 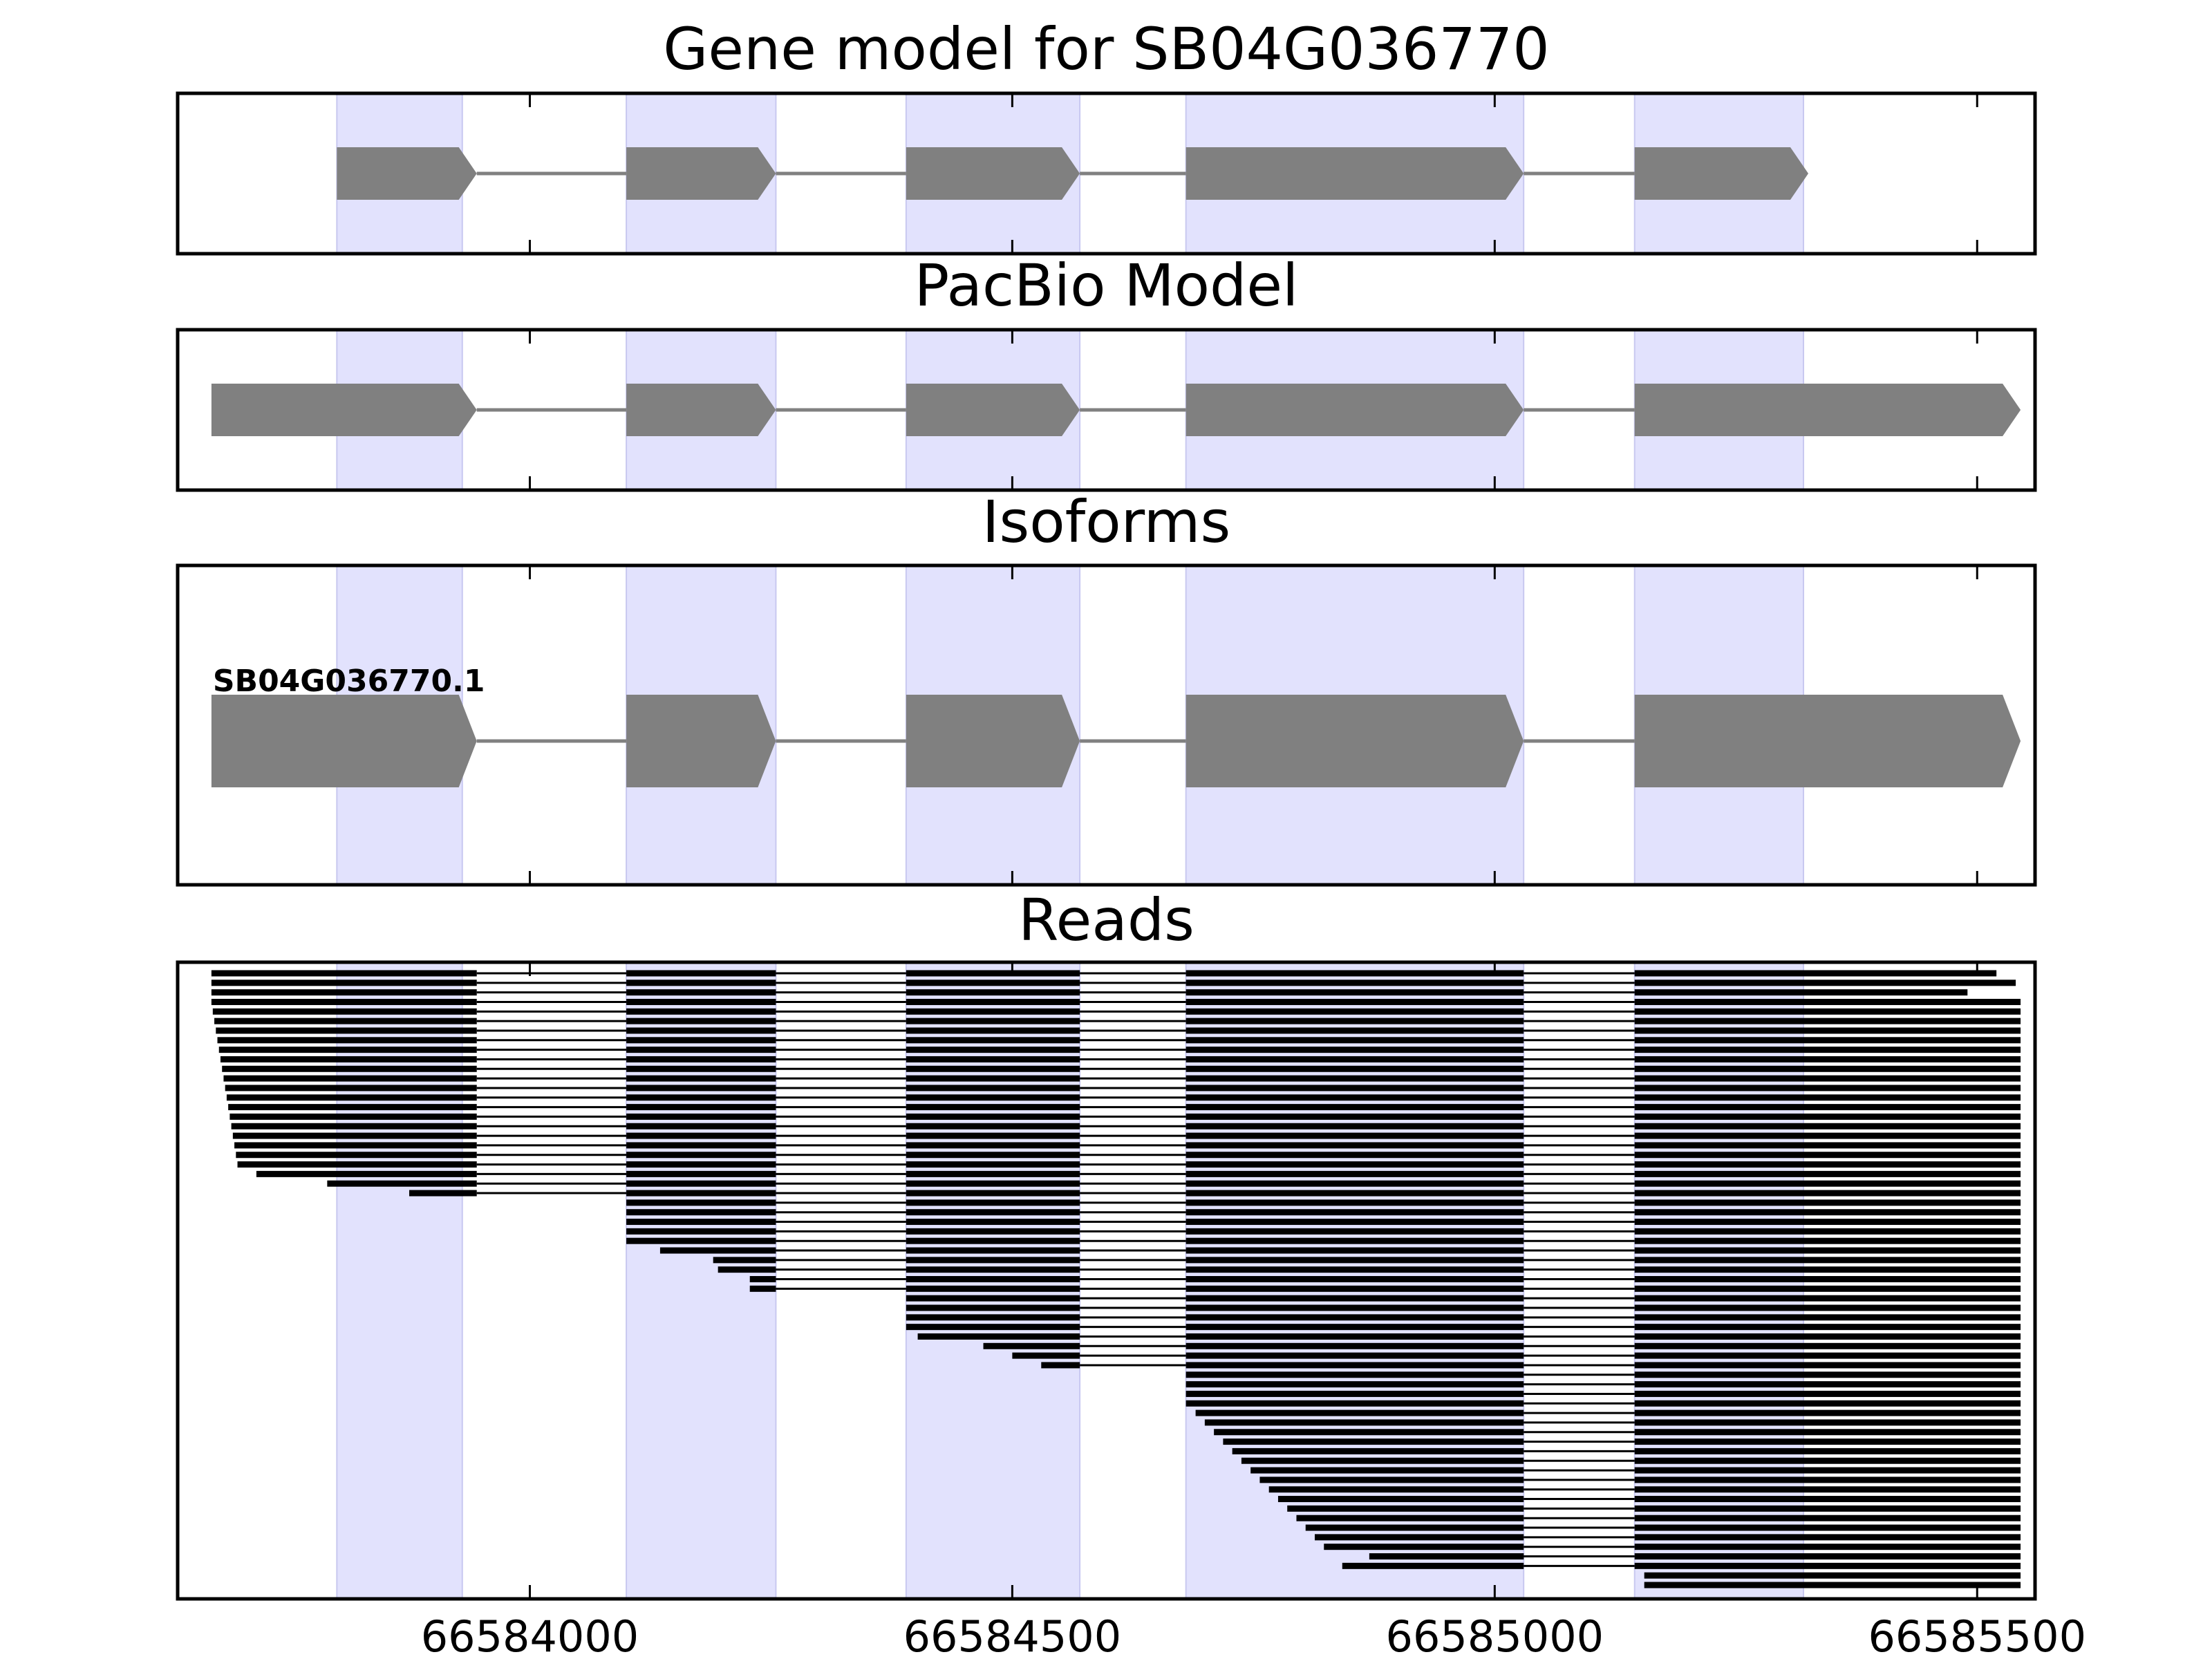 What do you see at coordinates (1106, 372) in the screenshot?
I see `panel-2: PacBio Model` at bounding box center [1106, 372].